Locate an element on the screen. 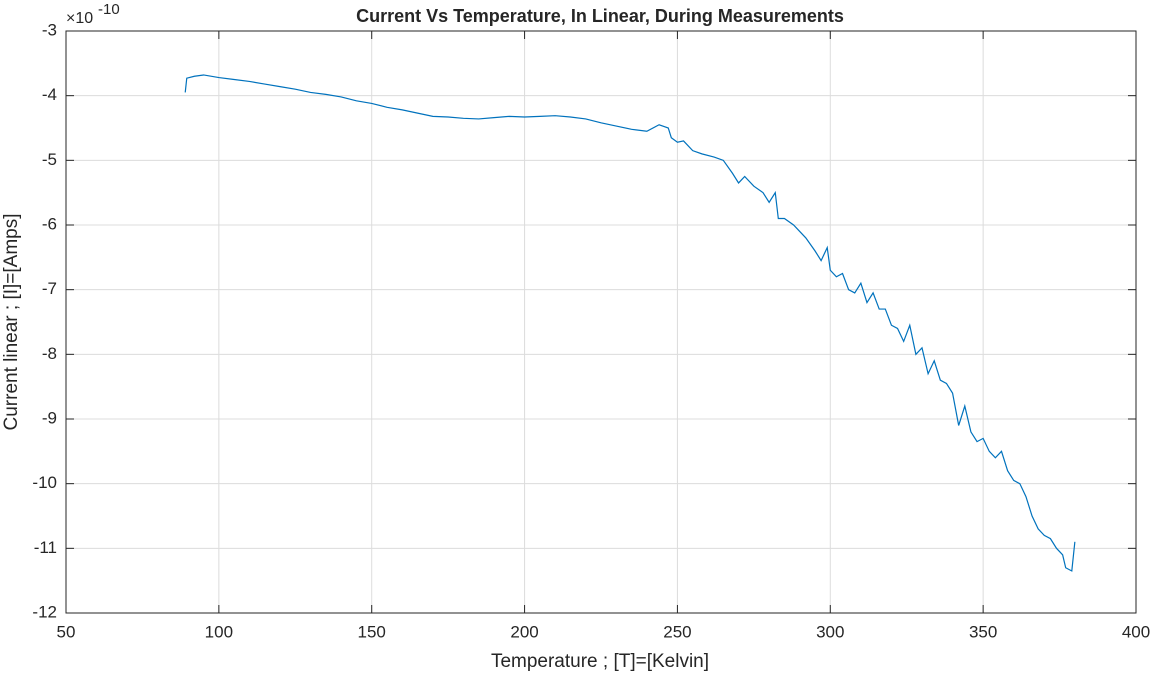 The width and height of the screenshot is (1155, 675). x-tick-label: 200 is located at coordinates (524, 631).